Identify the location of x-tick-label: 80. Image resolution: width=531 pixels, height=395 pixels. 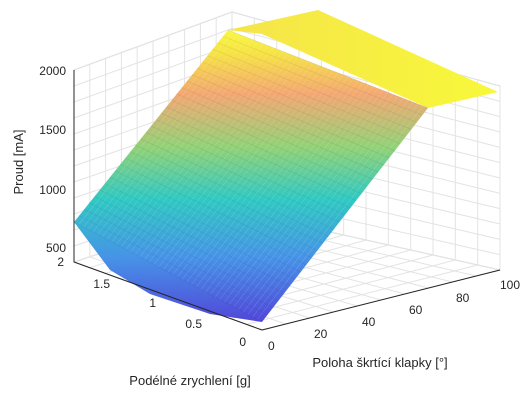
(463, 298).